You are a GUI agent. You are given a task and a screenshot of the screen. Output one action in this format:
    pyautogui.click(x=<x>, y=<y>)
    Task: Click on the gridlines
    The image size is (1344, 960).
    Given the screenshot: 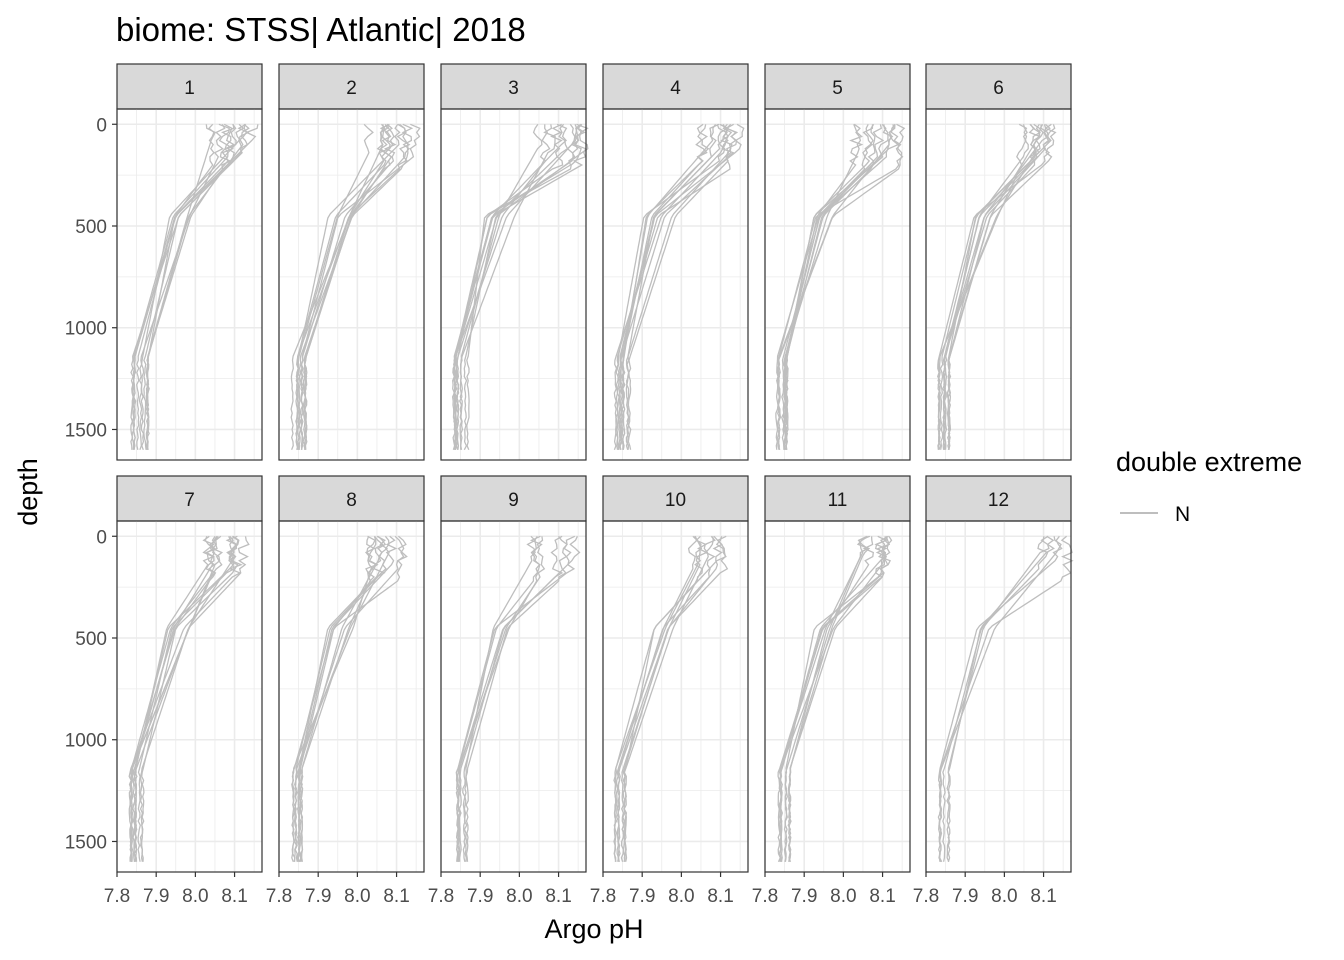 What is the action you would take?
    pyautogui.click(x=351, y=284)
    